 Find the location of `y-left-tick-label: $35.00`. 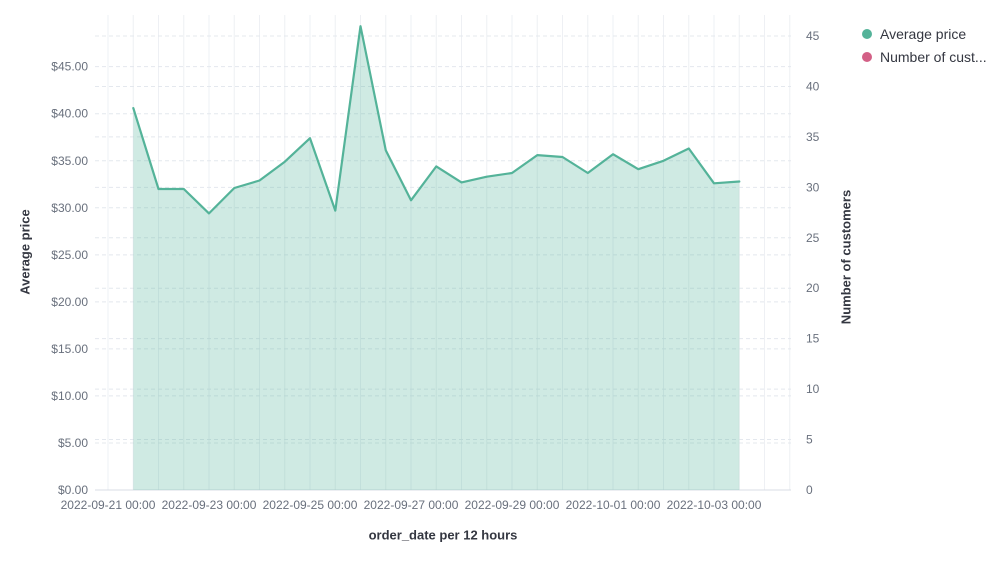

y-left-tick-label: $35.00 is located at coordinates (69, 161).